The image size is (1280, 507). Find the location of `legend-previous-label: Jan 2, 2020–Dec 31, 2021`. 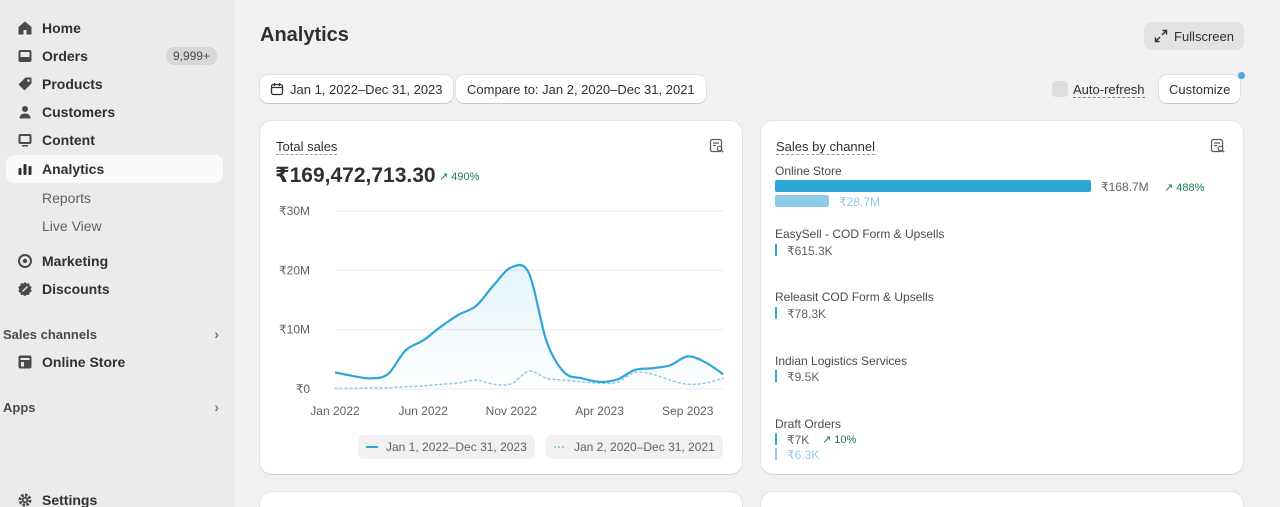

legend-previous-label: Jan 2, 2020–Dec 31, 2021 is located at coordinates (644, 447).